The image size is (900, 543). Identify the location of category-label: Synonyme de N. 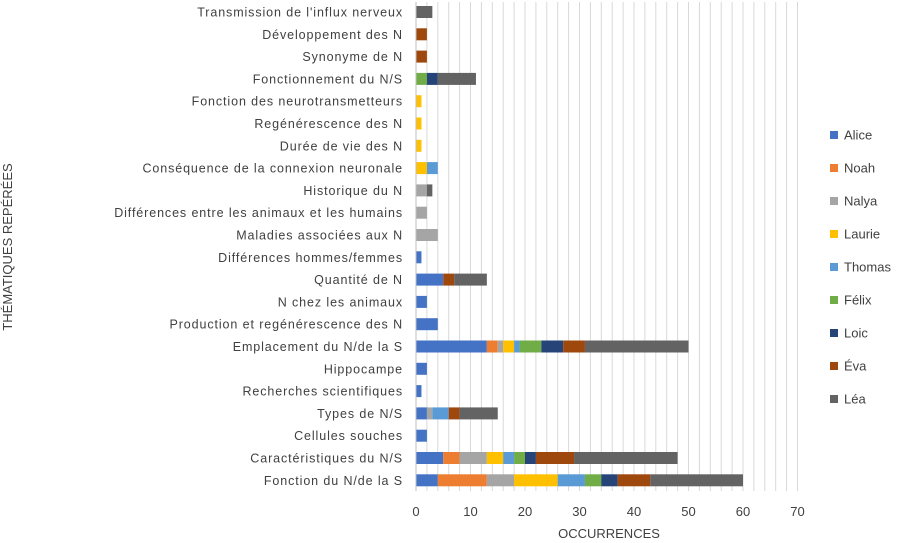
(352, 57).